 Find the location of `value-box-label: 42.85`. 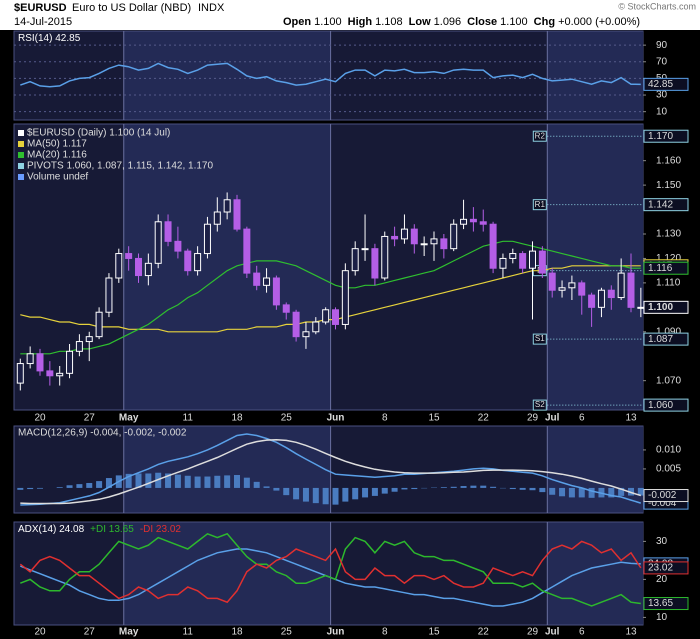

value-box-label: 42.85 is located at coordinates (660, 84).